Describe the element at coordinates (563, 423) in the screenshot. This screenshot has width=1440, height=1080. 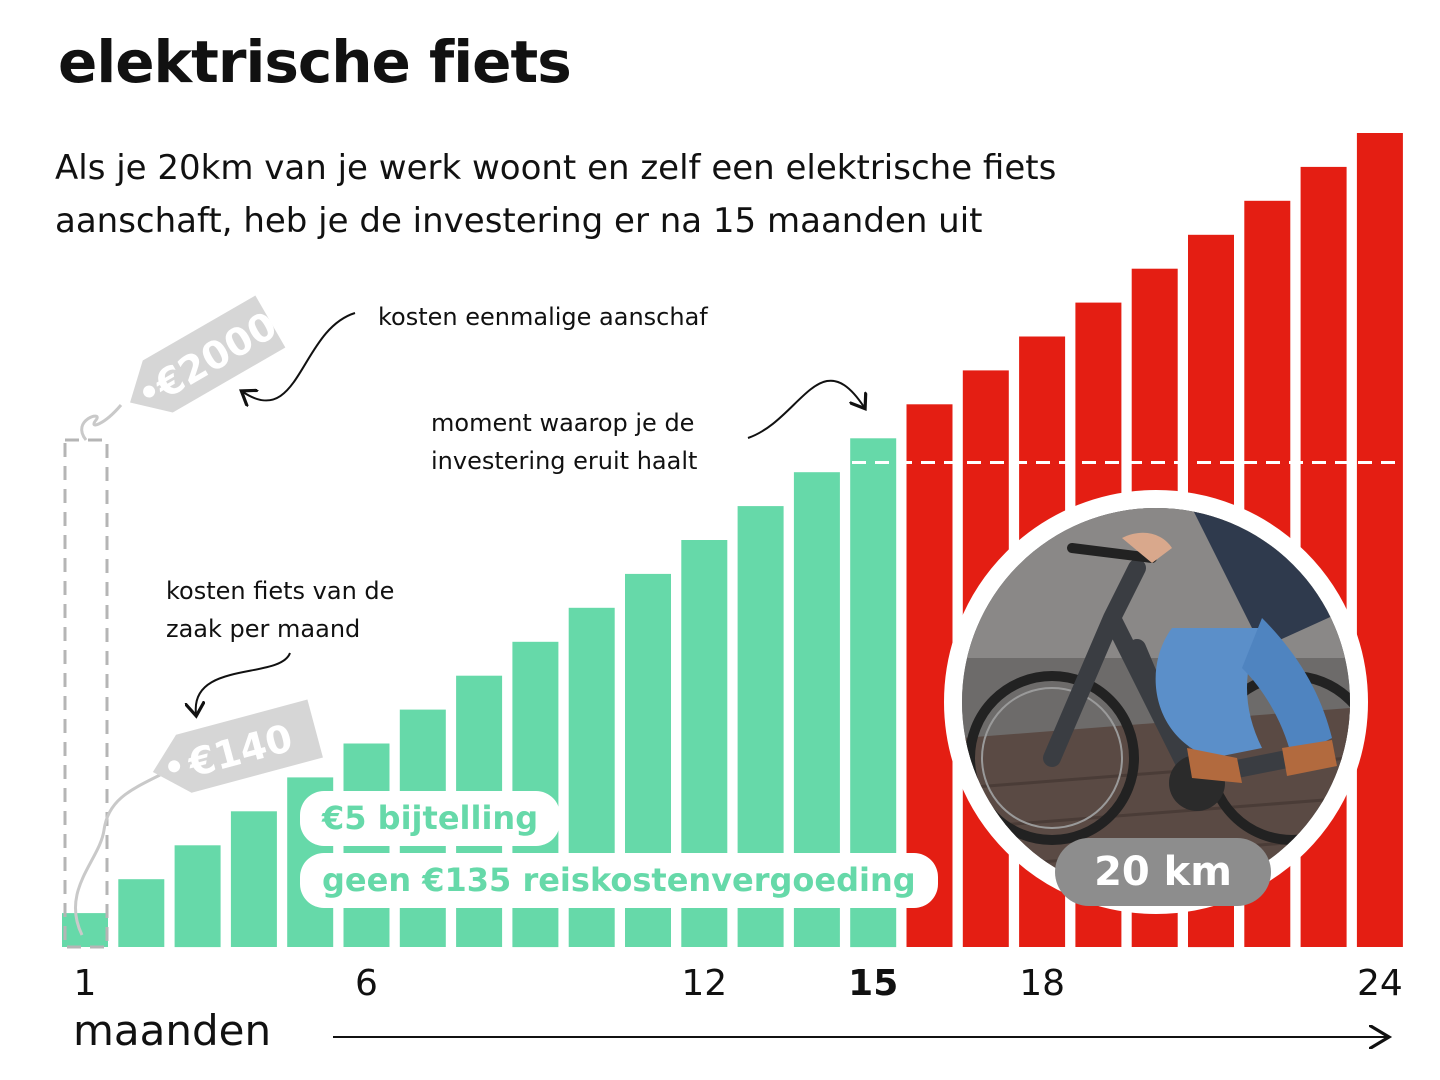
I see `breakeven-annotation-line1: moment waarop je de` at that location.